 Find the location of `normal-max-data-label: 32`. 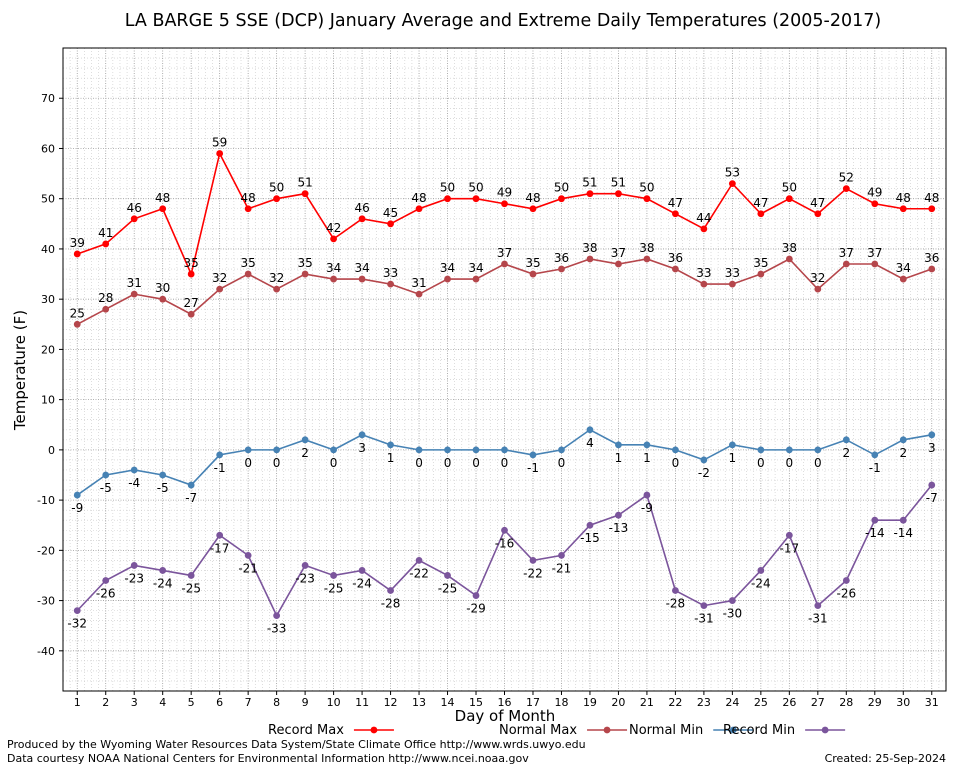

normal-max-data-label: 32 is located at coordinates (219, 278).